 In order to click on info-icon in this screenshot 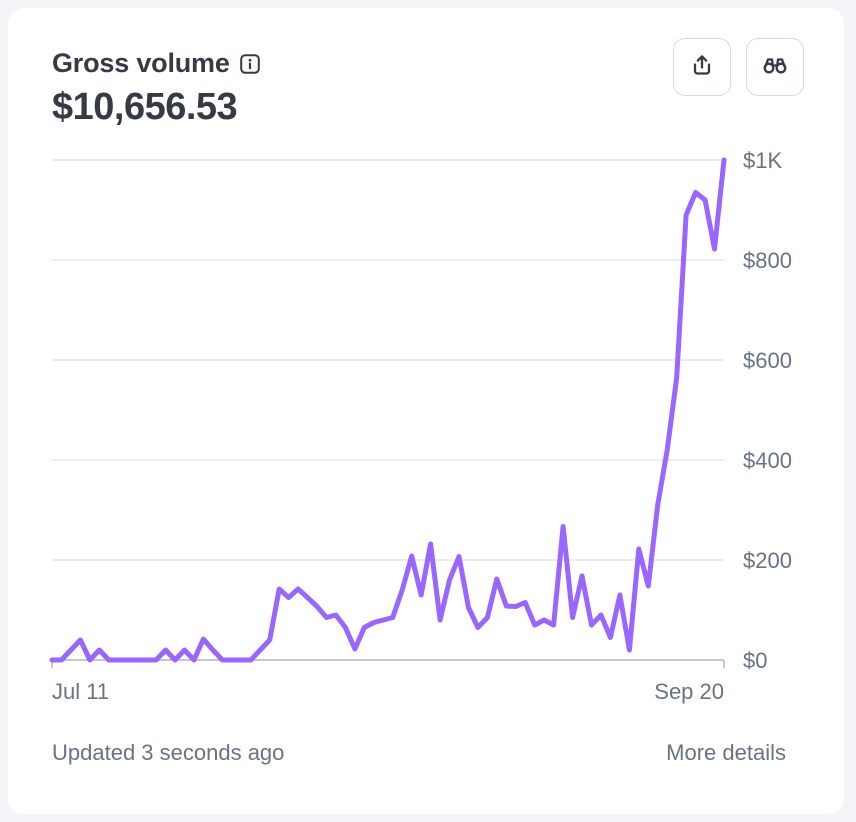, I will do `click(249, 63)`.